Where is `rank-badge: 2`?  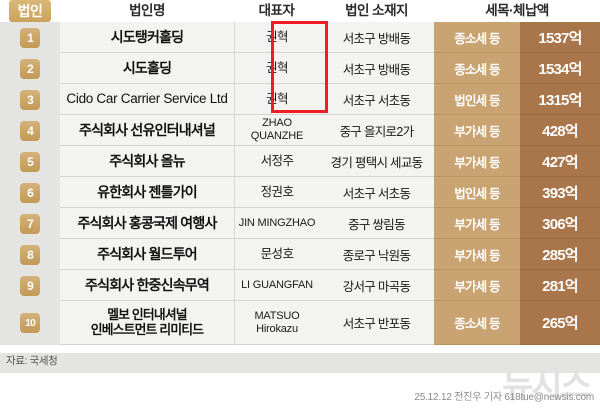 rank-badge: 2 is located at coordinates (30, 68).